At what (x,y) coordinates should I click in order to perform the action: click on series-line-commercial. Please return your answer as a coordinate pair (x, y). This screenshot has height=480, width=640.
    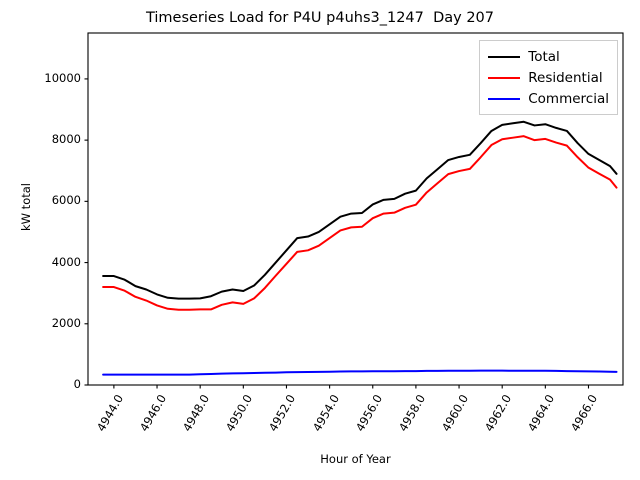
    Looking at the image, I should click on (360, 372).